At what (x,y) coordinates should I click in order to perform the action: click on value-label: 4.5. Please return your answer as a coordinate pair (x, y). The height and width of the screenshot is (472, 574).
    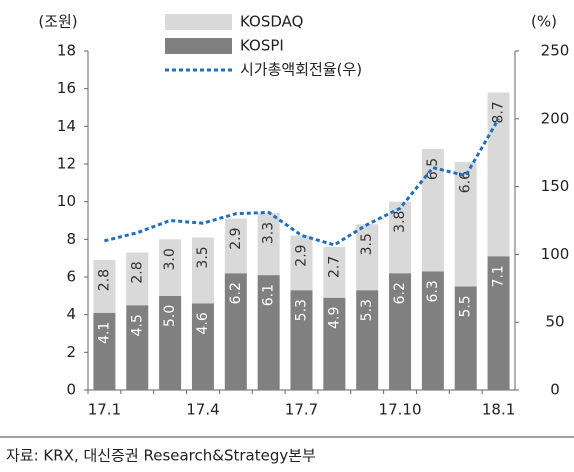
    Looking at the image, I should click on (137, 325).